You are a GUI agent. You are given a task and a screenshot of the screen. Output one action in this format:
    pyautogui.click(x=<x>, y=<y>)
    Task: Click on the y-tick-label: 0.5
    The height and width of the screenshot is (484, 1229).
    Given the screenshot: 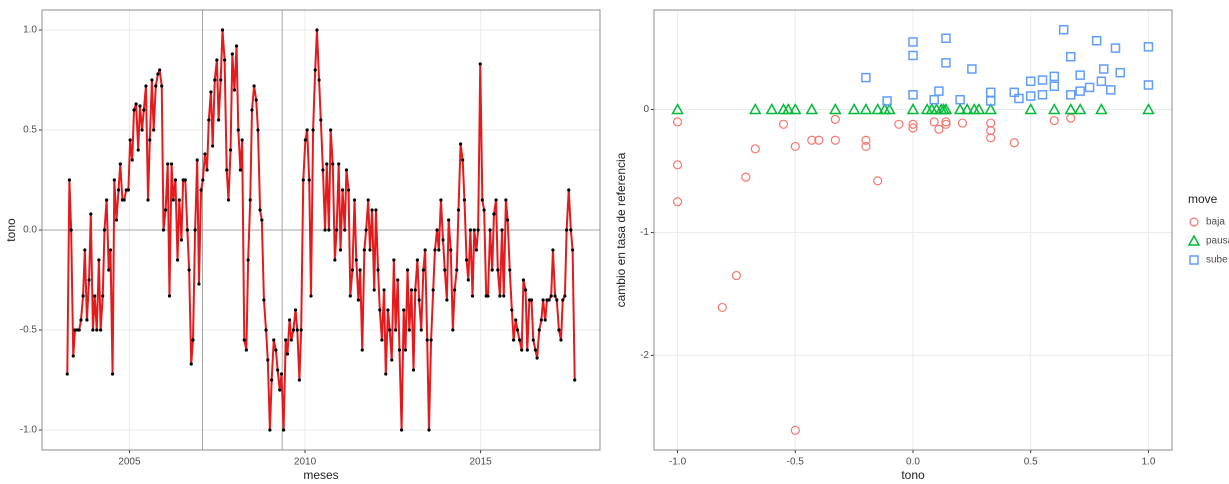 What is the action you would take?
    pyautogui.click(x=30, y=130)
    